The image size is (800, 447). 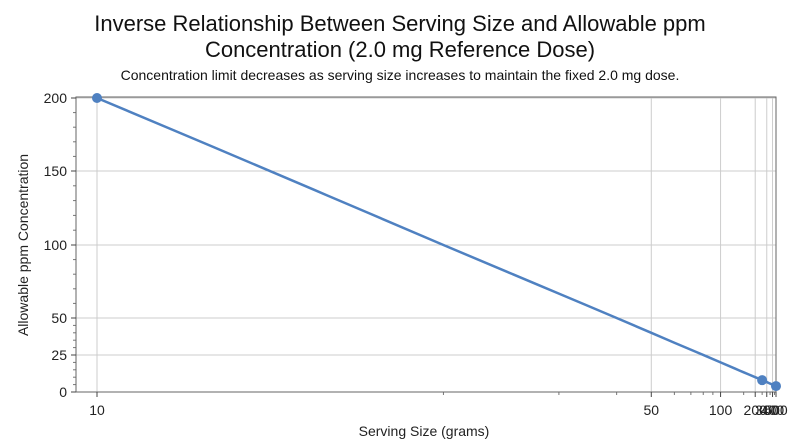 What do you see at coordinates (56, 171) in the screenshot?
I see `y-tick-label: 150` at bounding box center [56, 171].